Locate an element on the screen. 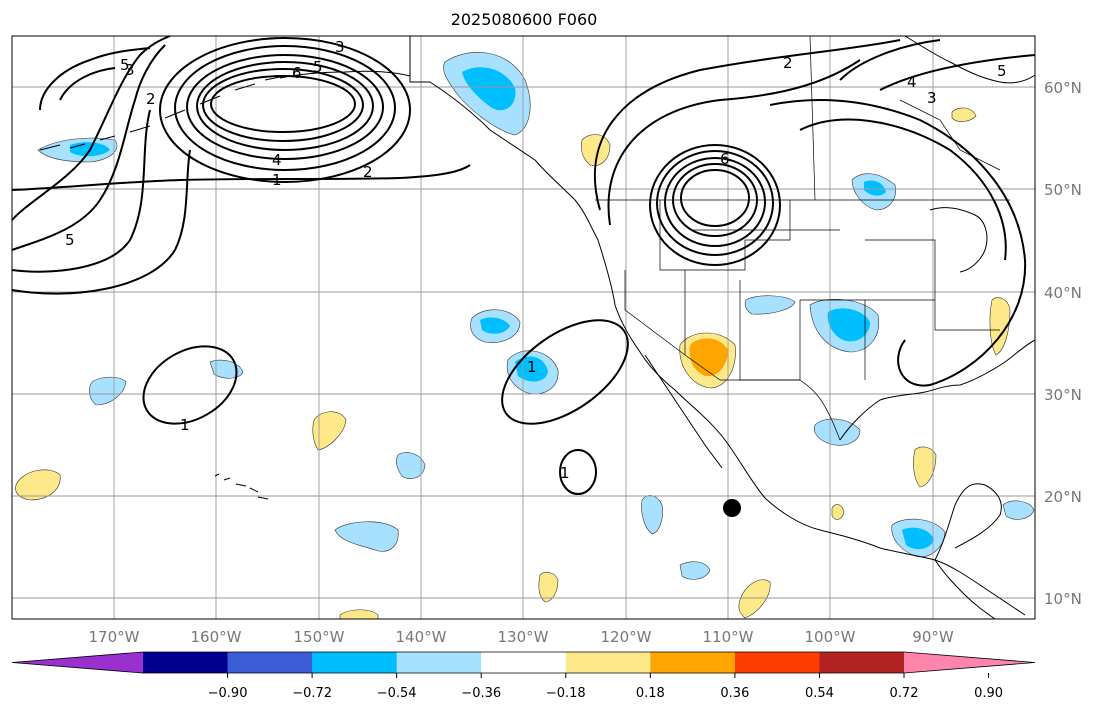 Image resolution: width=1105 pixels, height=712 pixels. latitude-labels: 60°N 50°N 40°N 30°N 20°N 10°N is located at coordinates (1063, 343).